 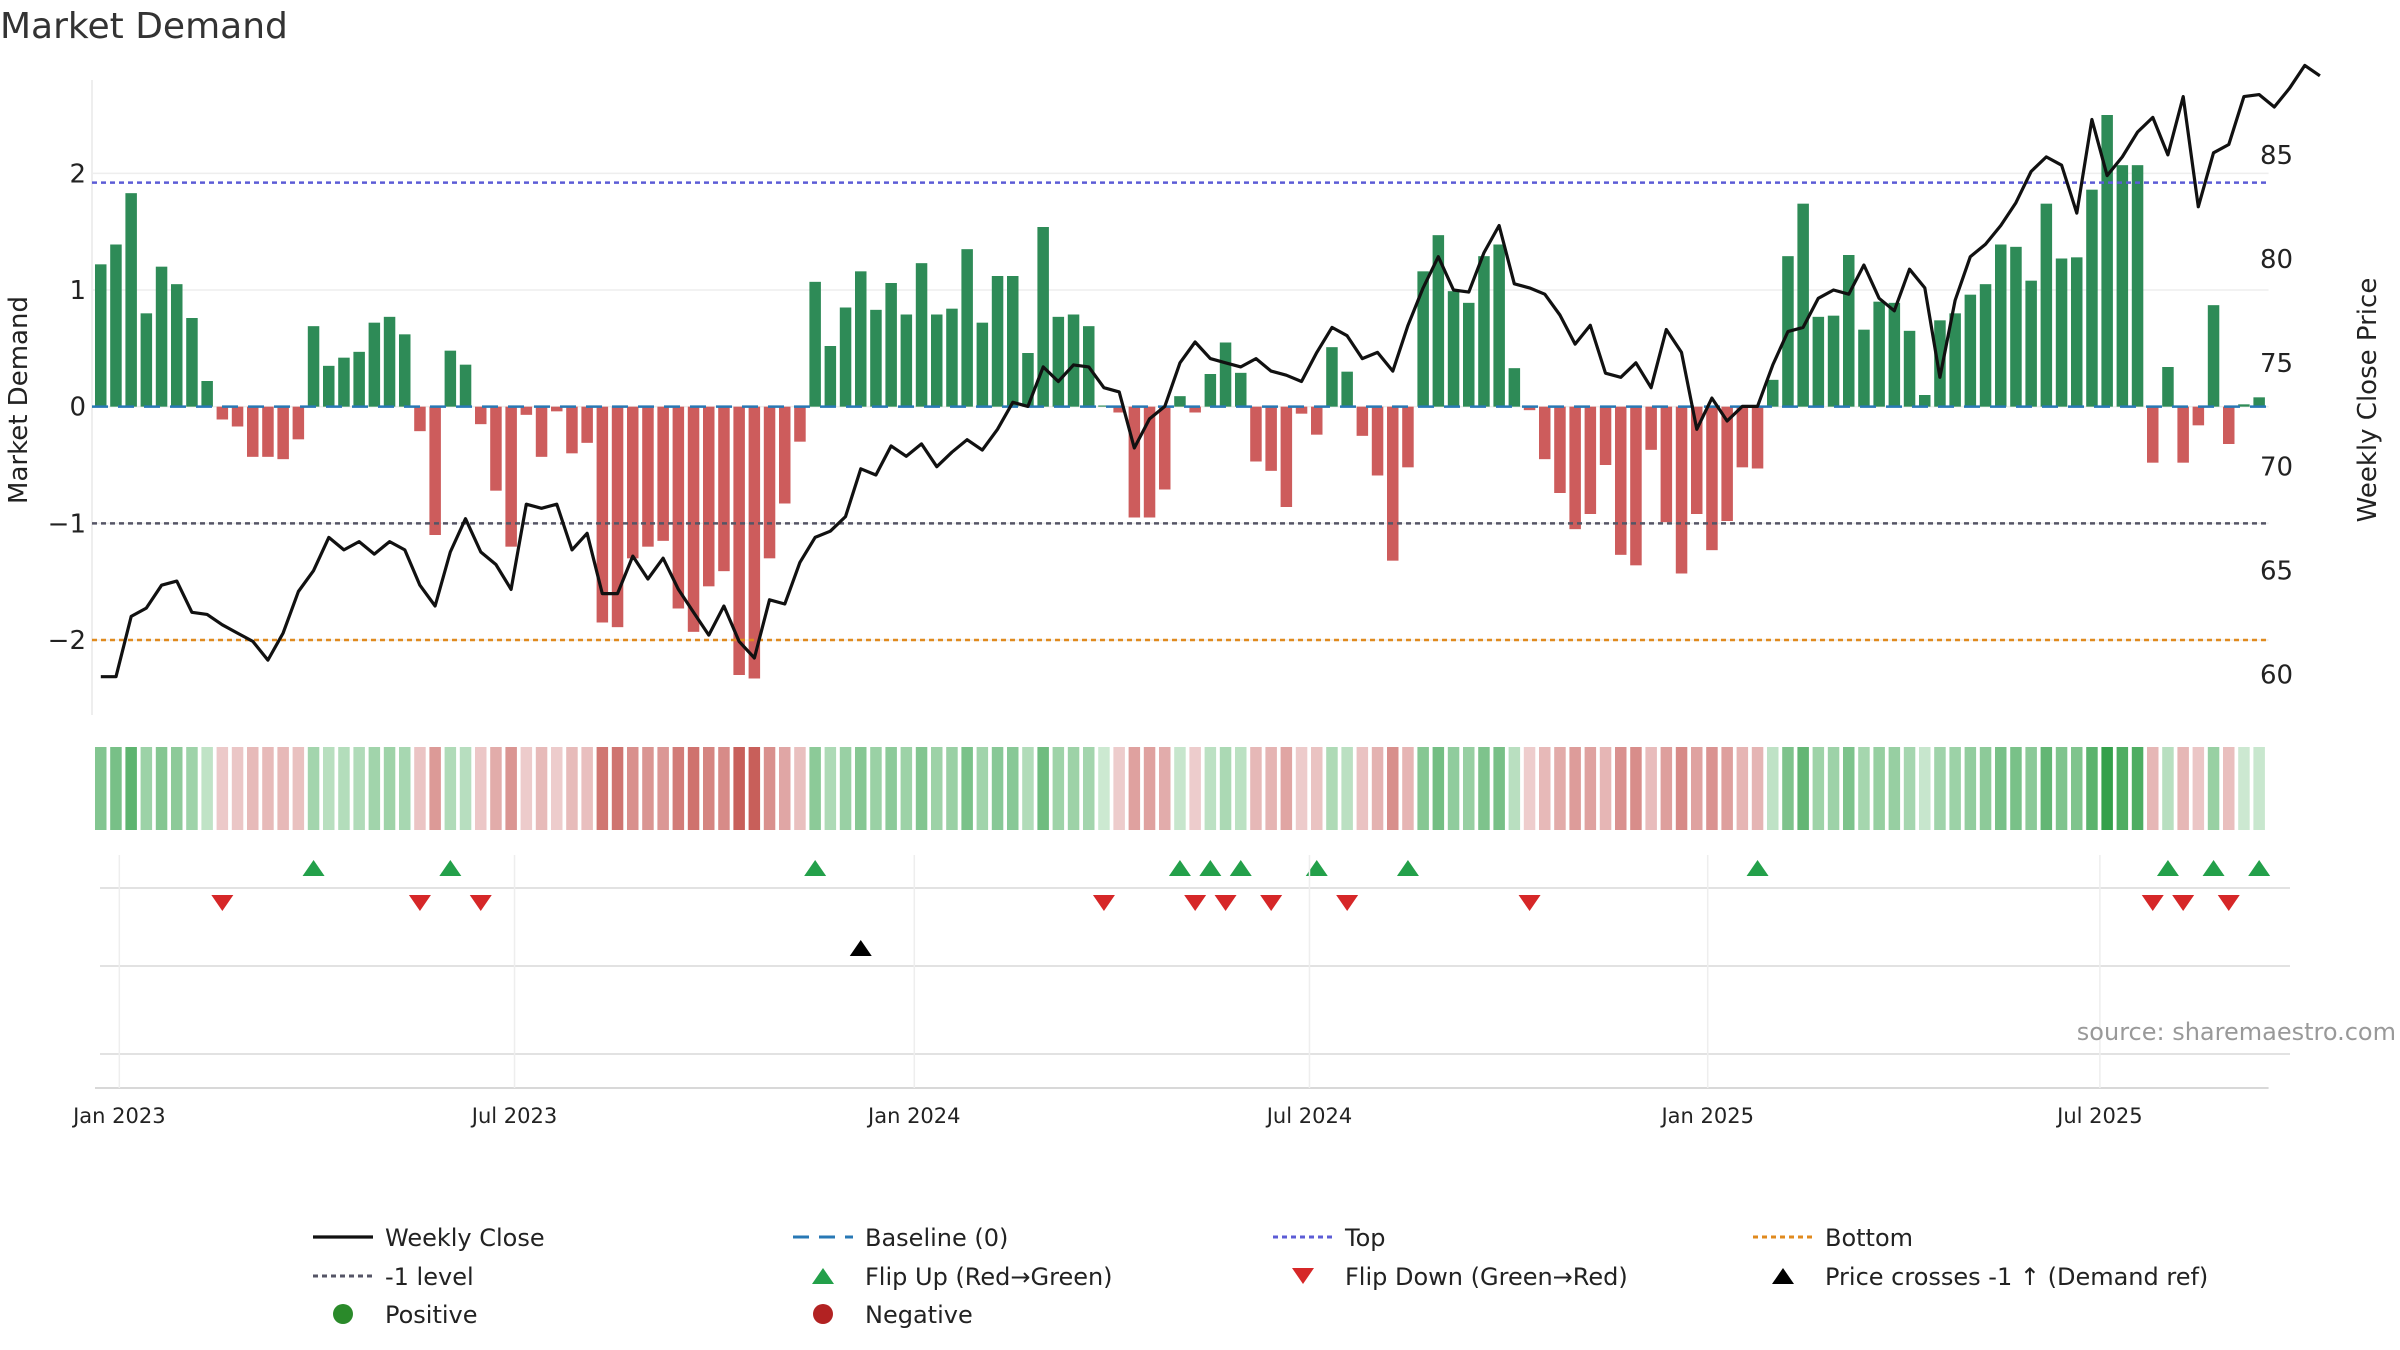 I want to click on demand-heat-strip, so click(x=1180, y=788).